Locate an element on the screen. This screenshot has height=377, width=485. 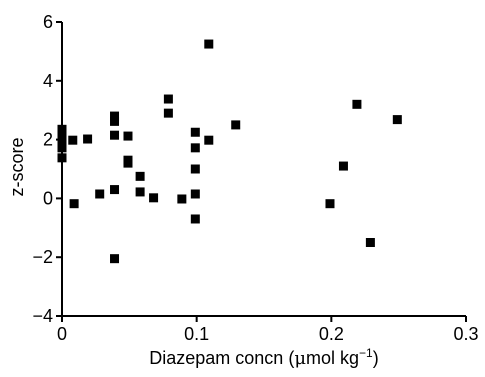
x-tick-label: 0.3 is located at coordinates (465, 334).